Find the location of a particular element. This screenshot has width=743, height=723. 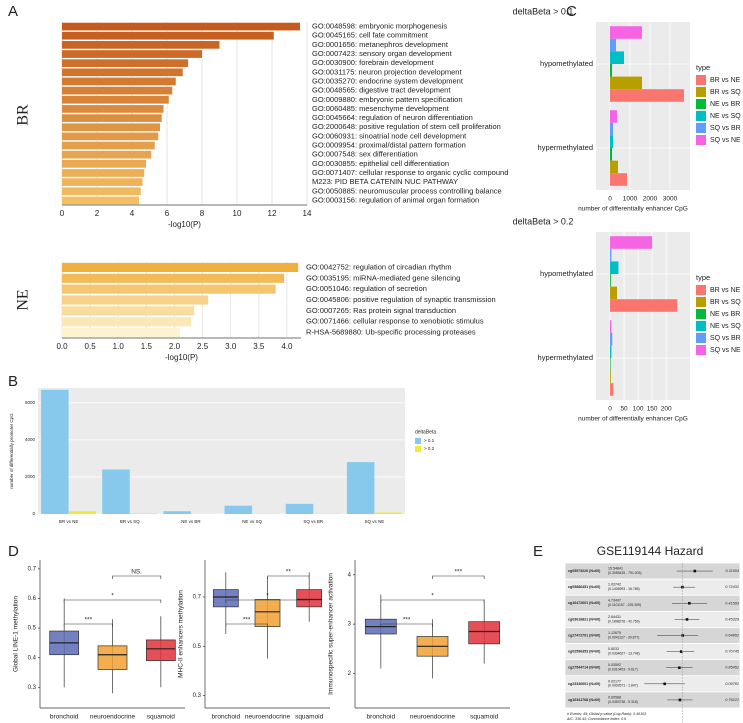

category-label: GO:0051046: regulation of secretion is located at coordinates (366, 288).